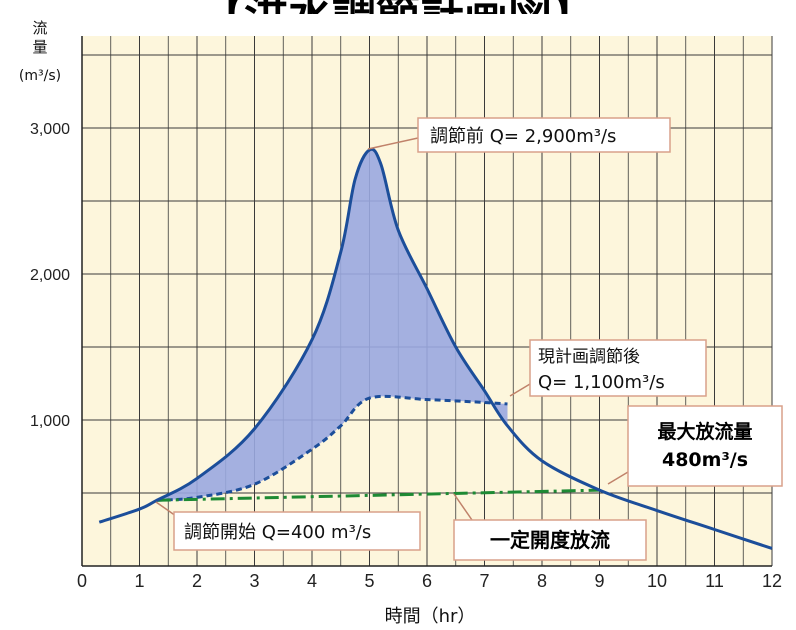  What do you see at coordinates (772, 581) in the screenshot?
I see `x-tick-label: 12` at bounding box center [772, 581].